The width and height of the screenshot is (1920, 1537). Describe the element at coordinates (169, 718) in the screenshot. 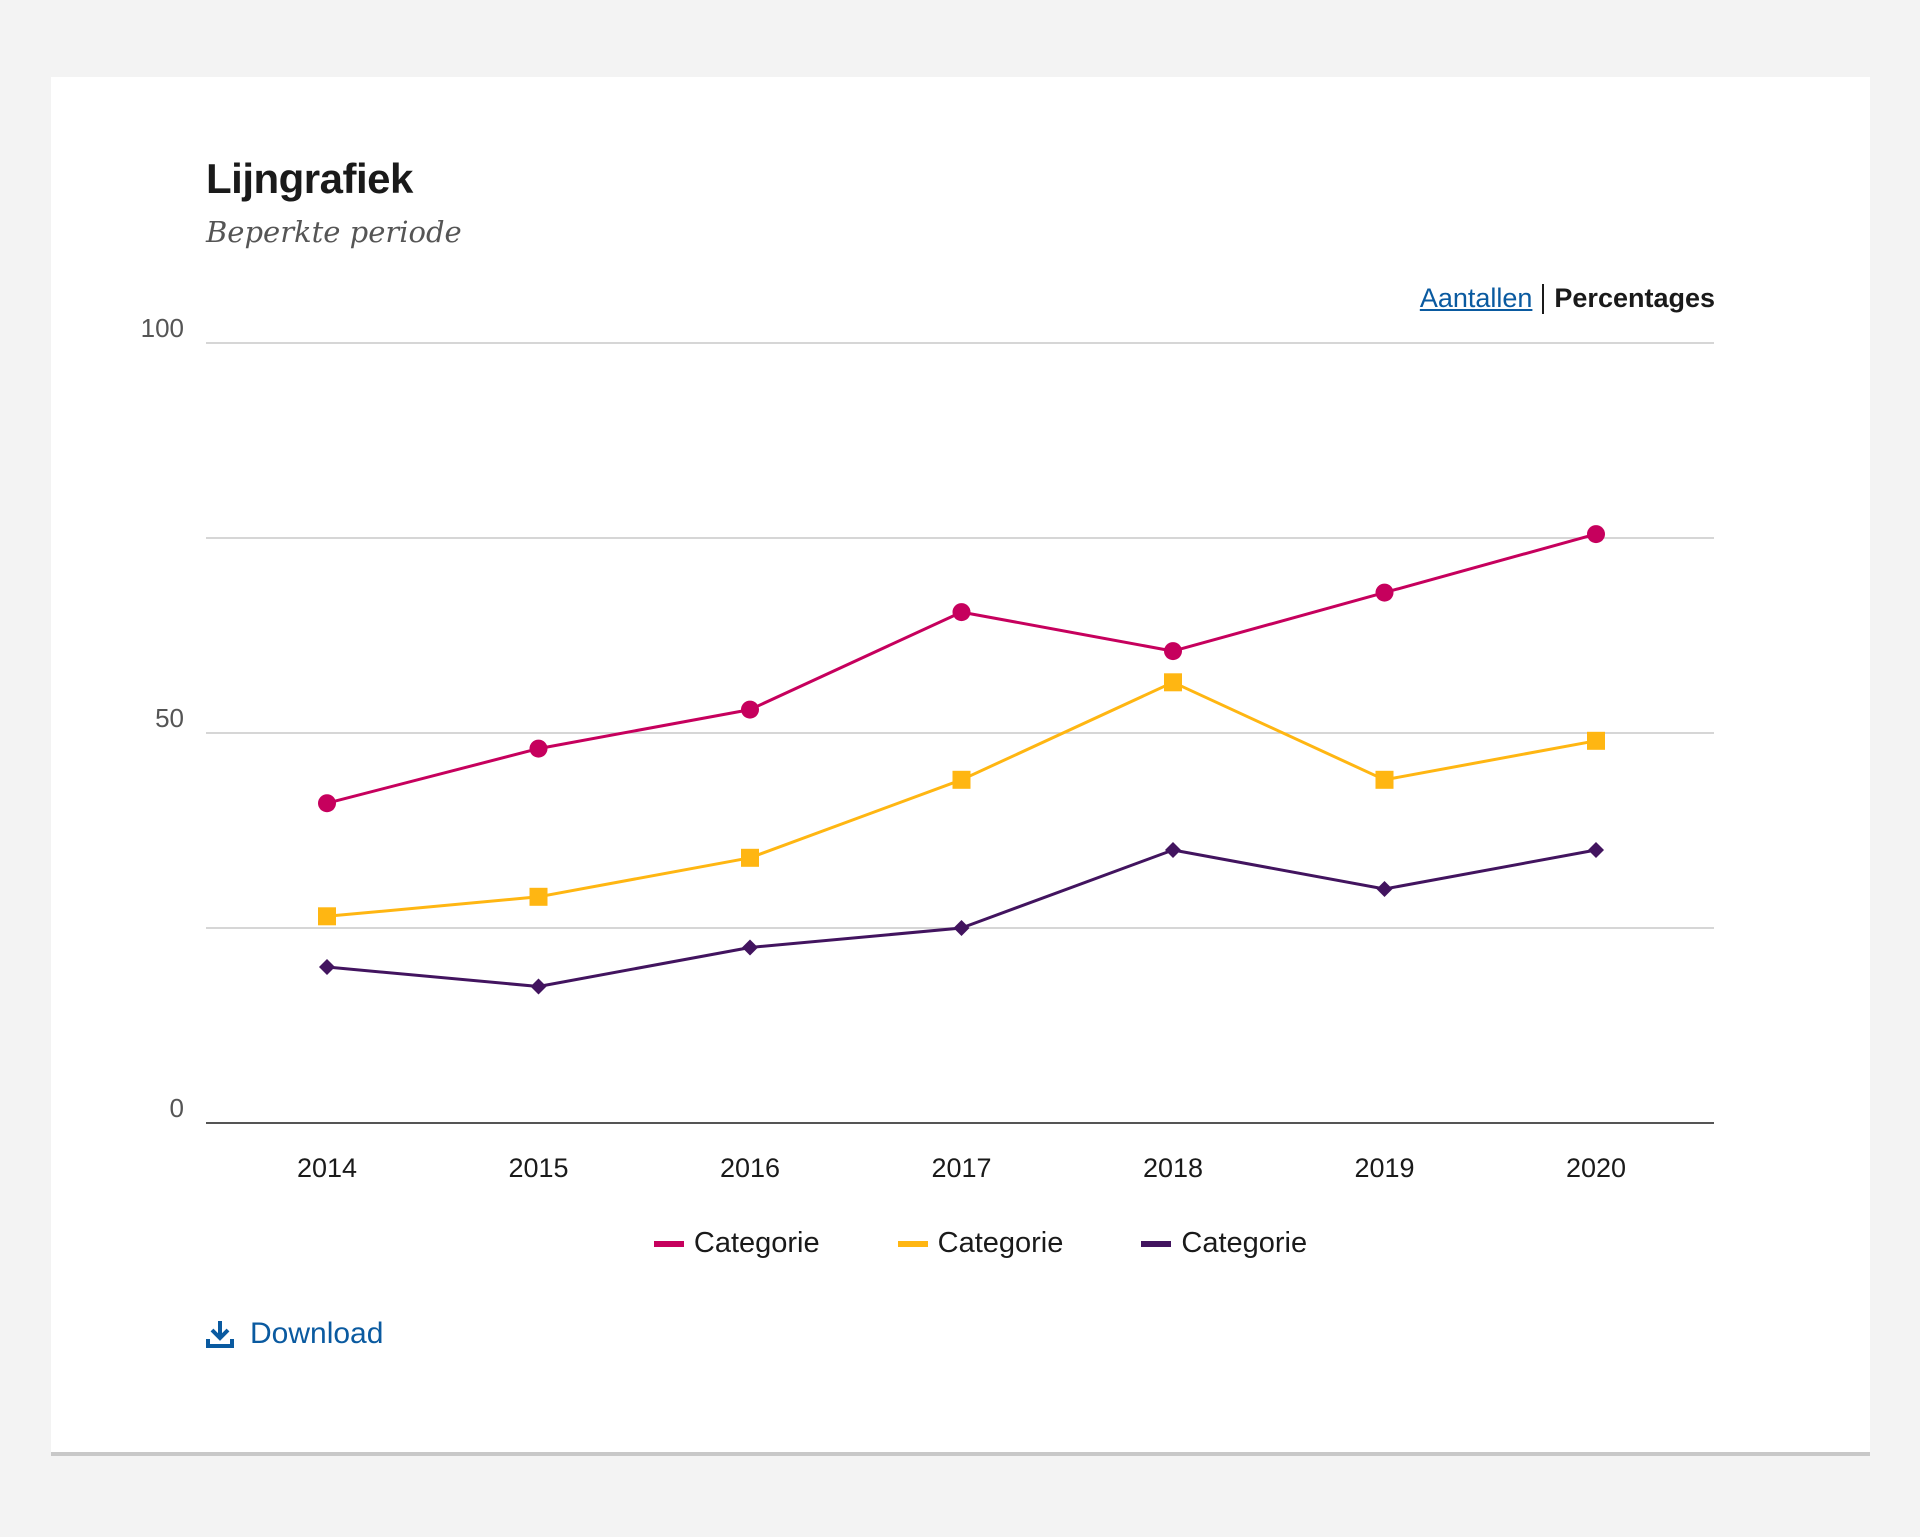

I see `y-tick-label: 50` at that location.